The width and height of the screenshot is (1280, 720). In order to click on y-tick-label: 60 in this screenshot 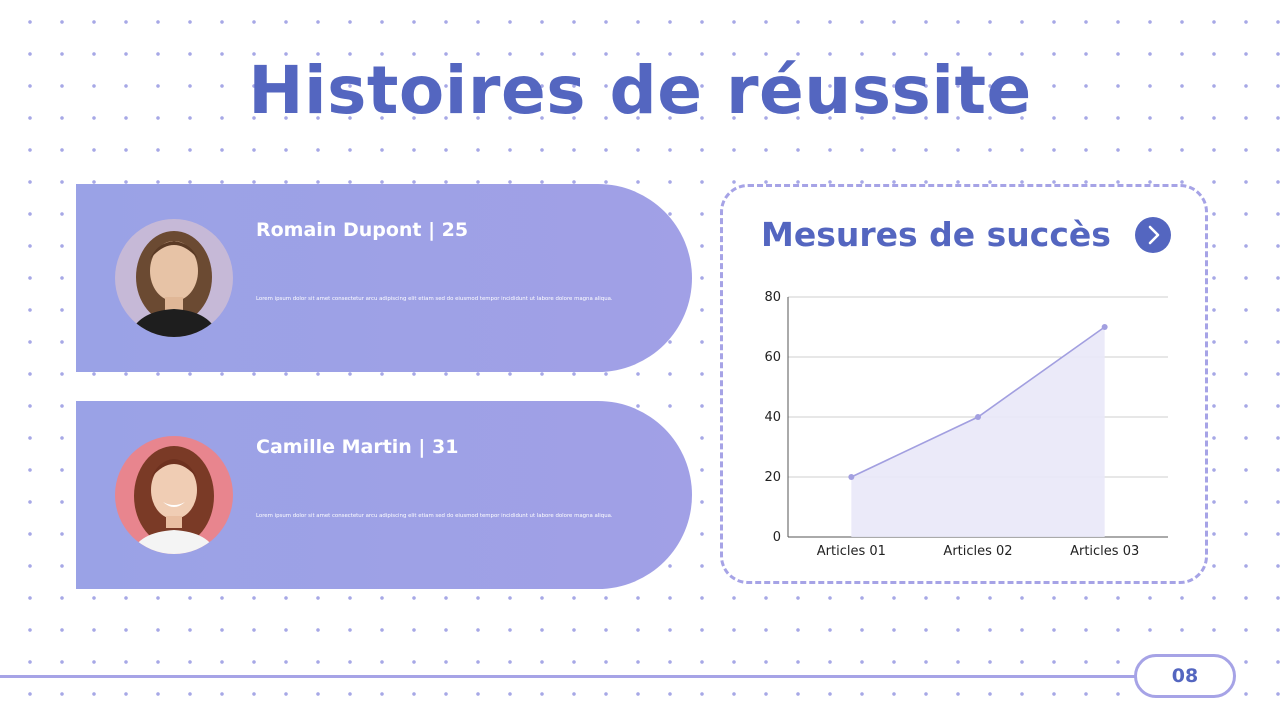, I will do `click(772, 357)`.